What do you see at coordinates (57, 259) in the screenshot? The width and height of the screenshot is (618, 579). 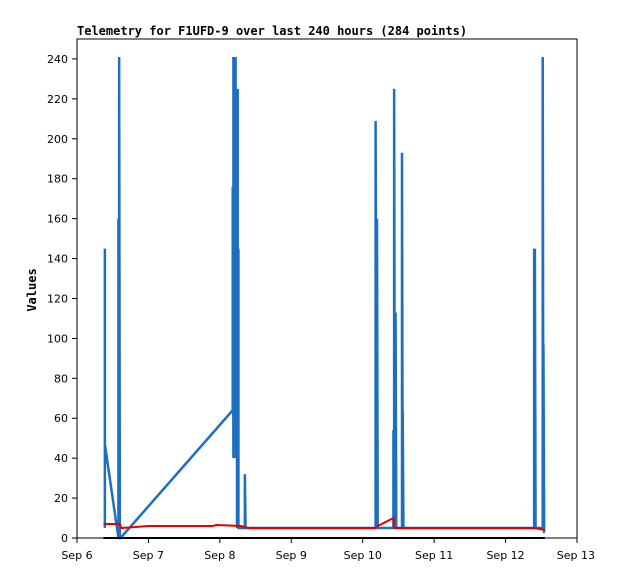 I see `y-tick-label: 140` at bounding box center [57, 259].